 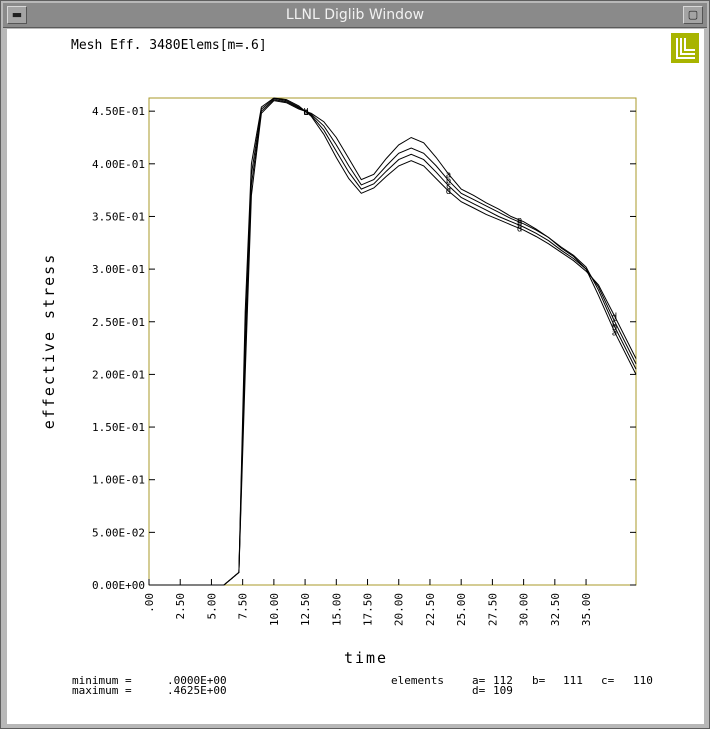 What do you see at coordinates (49, 341) in the screenshot?
I see `y-axis-title: effective stress` at bounding box center [49, 341].